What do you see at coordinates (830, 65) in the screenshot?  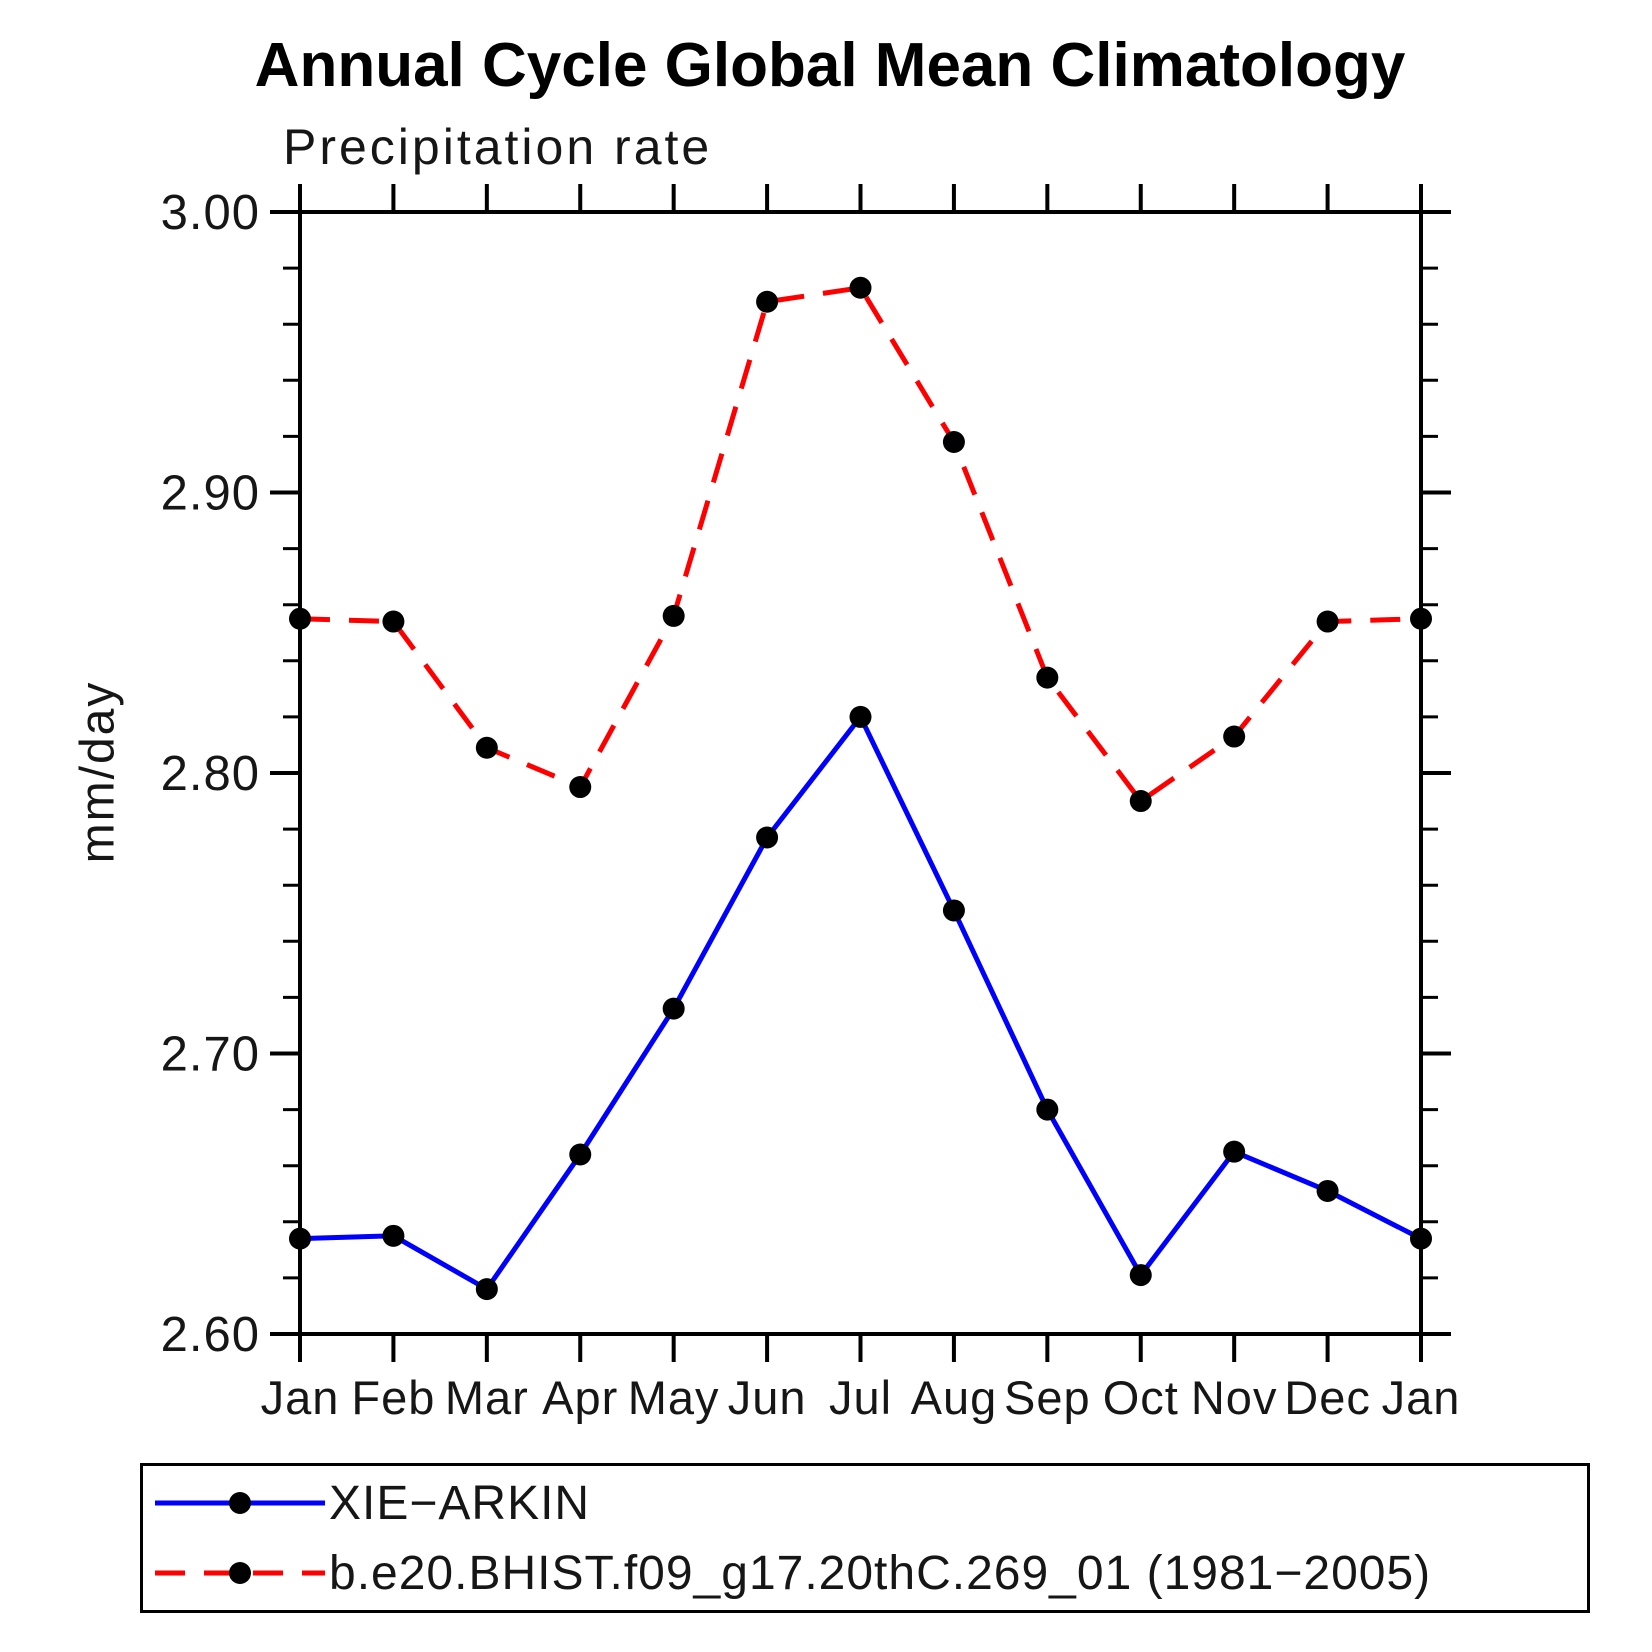 I see `chart-title: Annual Cycle Global Mean Climatology` at bounding box center [830, 65].